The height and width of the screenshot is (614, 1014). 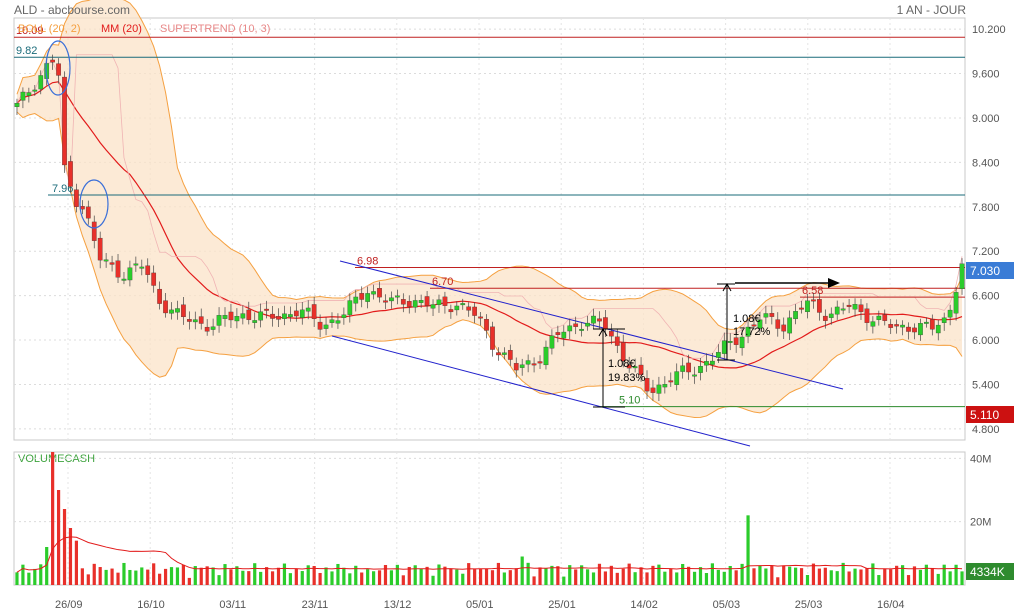 What do you see at coordinates (986, 75) in the screenshot?
I see `y-tick-label: 9.600` at bounding box center [986, 75].